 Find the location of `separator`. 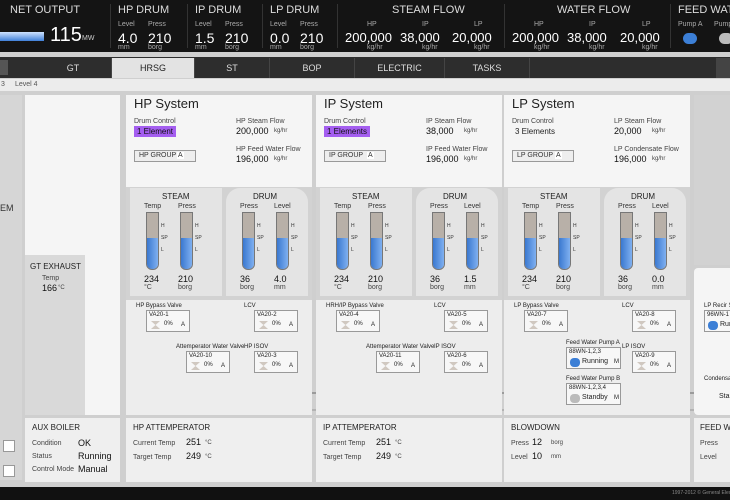

separator is located at coordinates (504, 26).